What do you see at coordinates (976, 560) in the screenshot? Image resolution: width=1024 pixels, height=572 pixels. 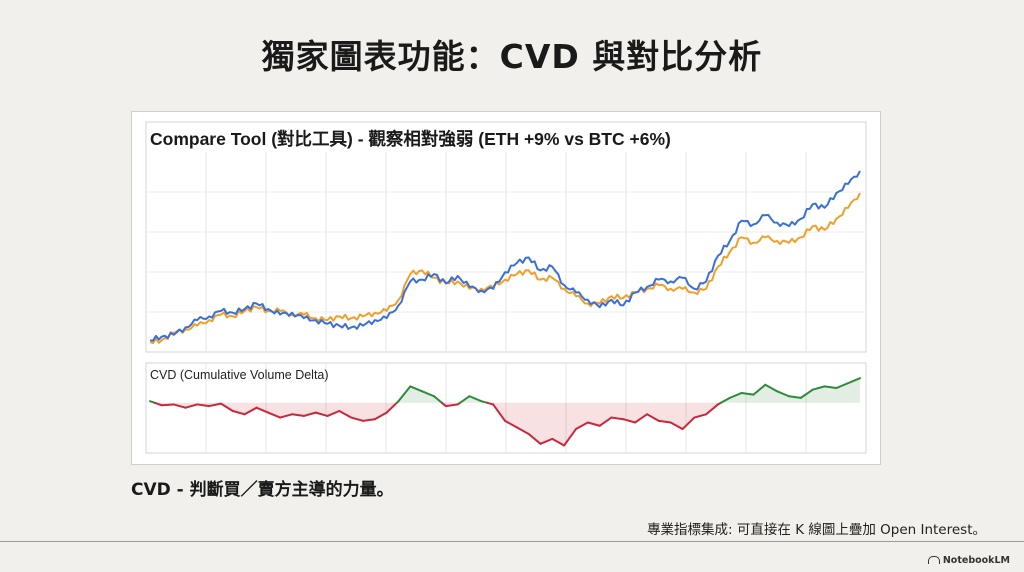 I see `brand-name: NotebookLM` at bounding box center [976, 560].